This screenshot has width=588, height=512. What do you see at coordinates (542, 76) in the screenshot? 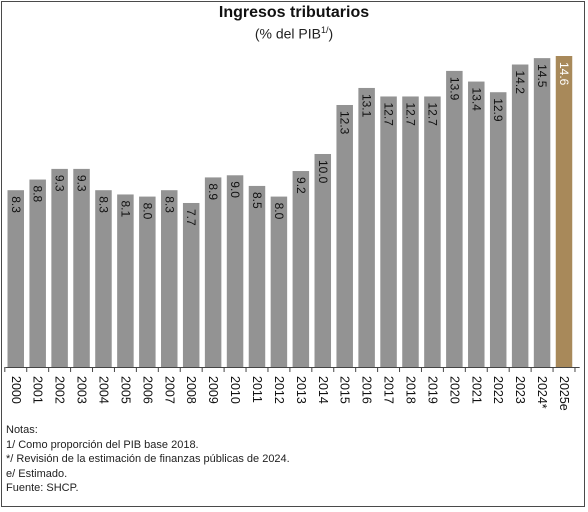
I see `data-label-2024*: 14.5` at bounding box center [542, 76].